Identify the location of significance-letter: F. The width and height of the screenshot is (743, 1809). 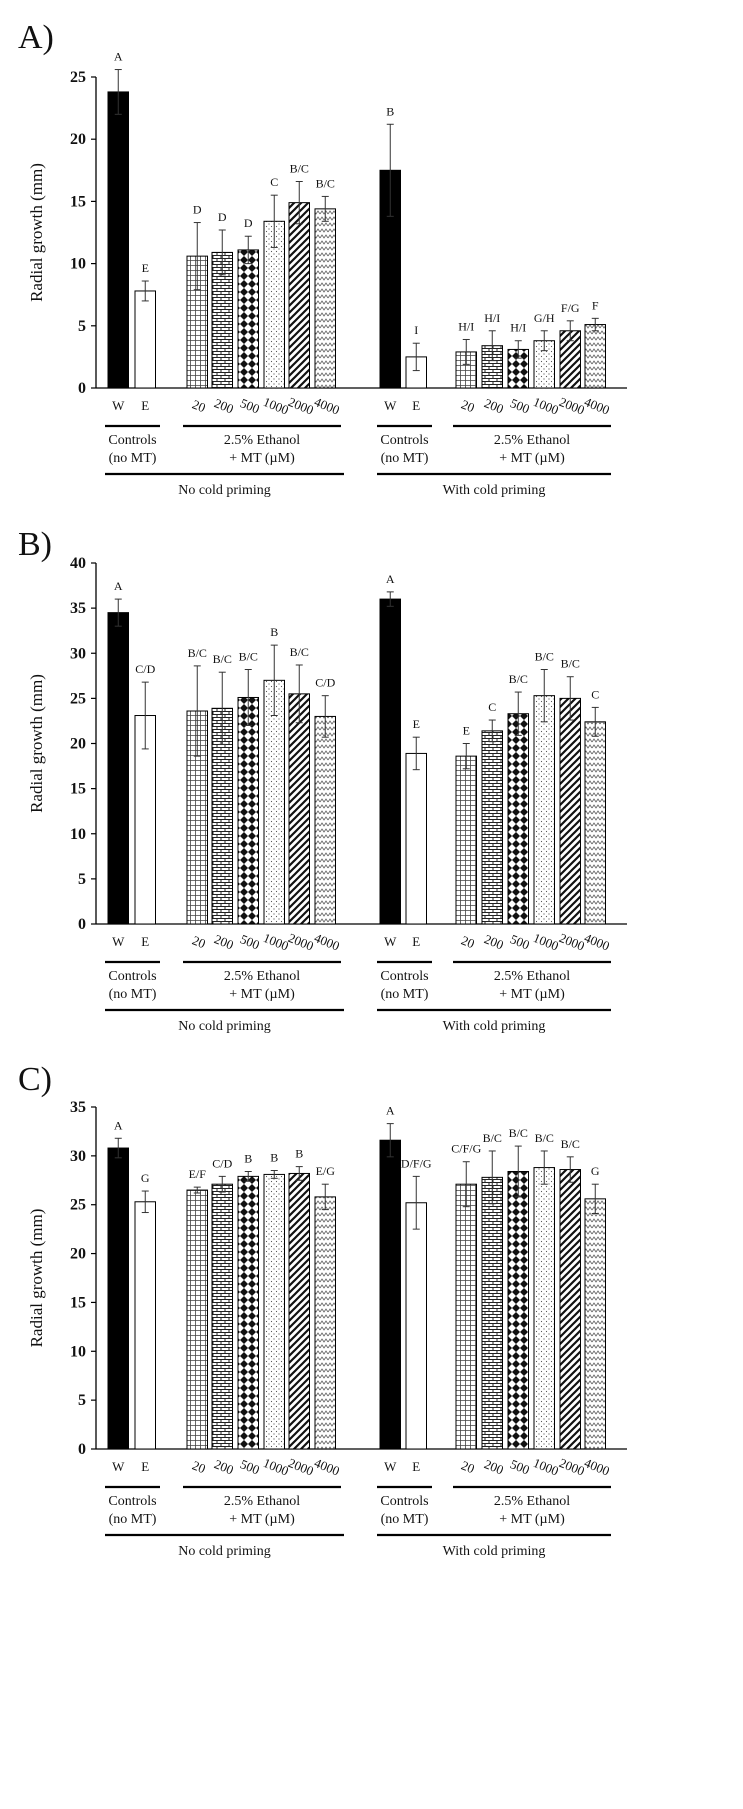
(595, 305).